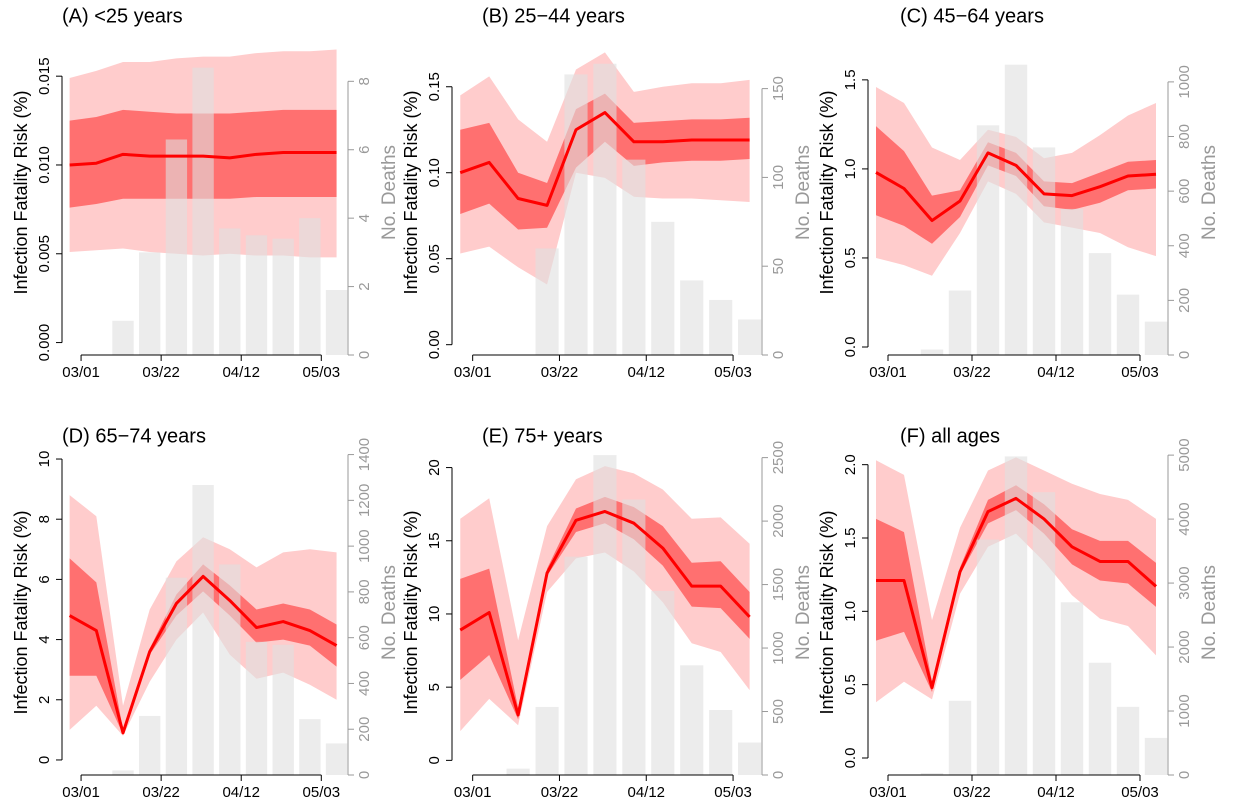 Image resolution: width=1233 pixels, height=800 pixels. What do you see at coordinates (434, 540) in the screenshot?
I see `y-tick-label: 15` at bounding box center [434, 540].